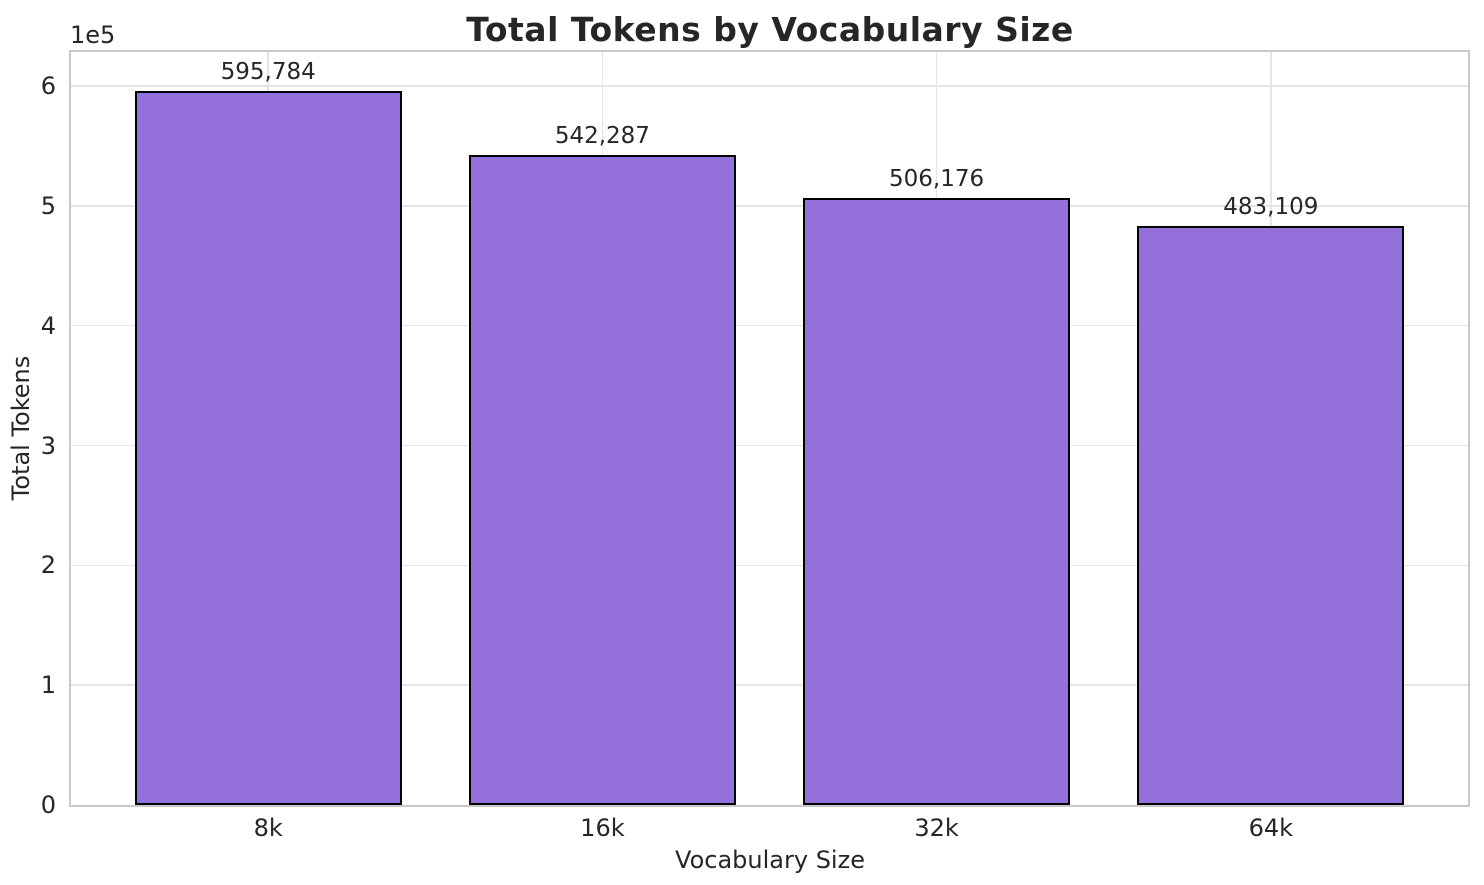 This screenshot has height=885, width=1484. I want to click on bar-16k, so click(602, 480).